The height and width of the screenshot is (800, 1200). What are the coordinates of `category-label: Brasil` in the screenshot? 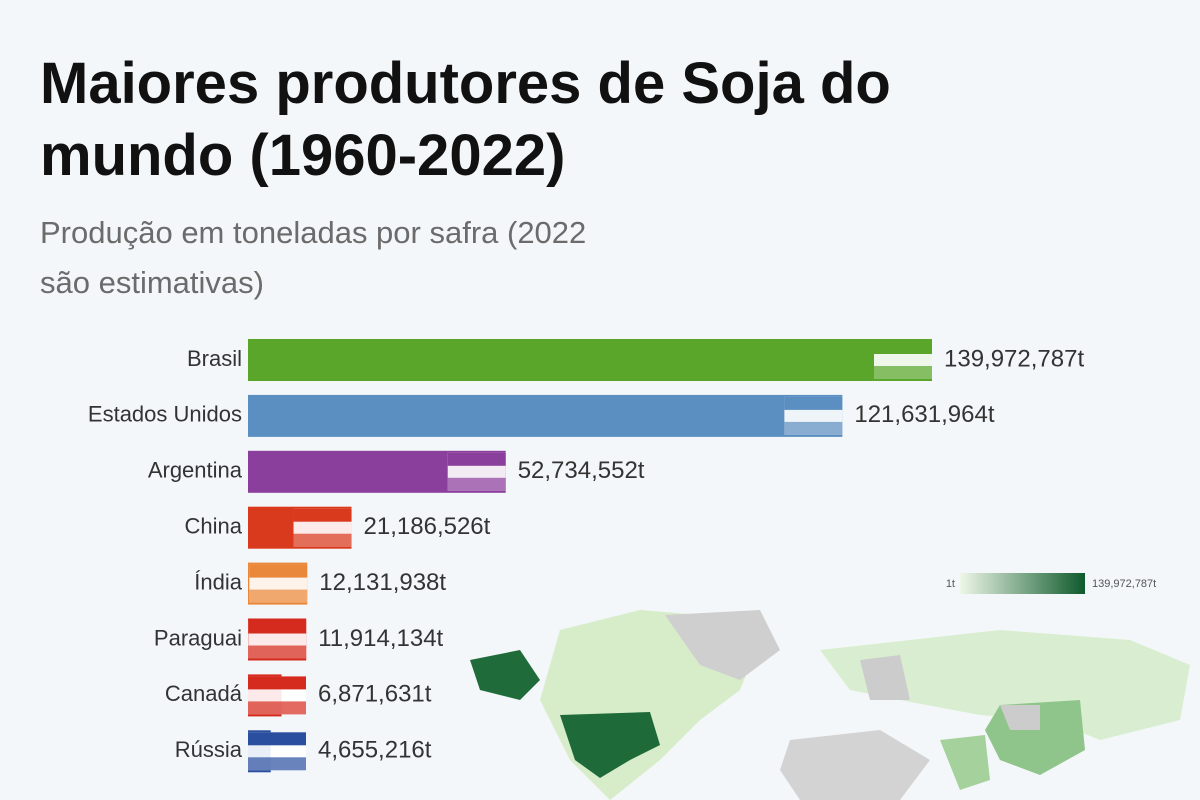 It's located at (214, 358).